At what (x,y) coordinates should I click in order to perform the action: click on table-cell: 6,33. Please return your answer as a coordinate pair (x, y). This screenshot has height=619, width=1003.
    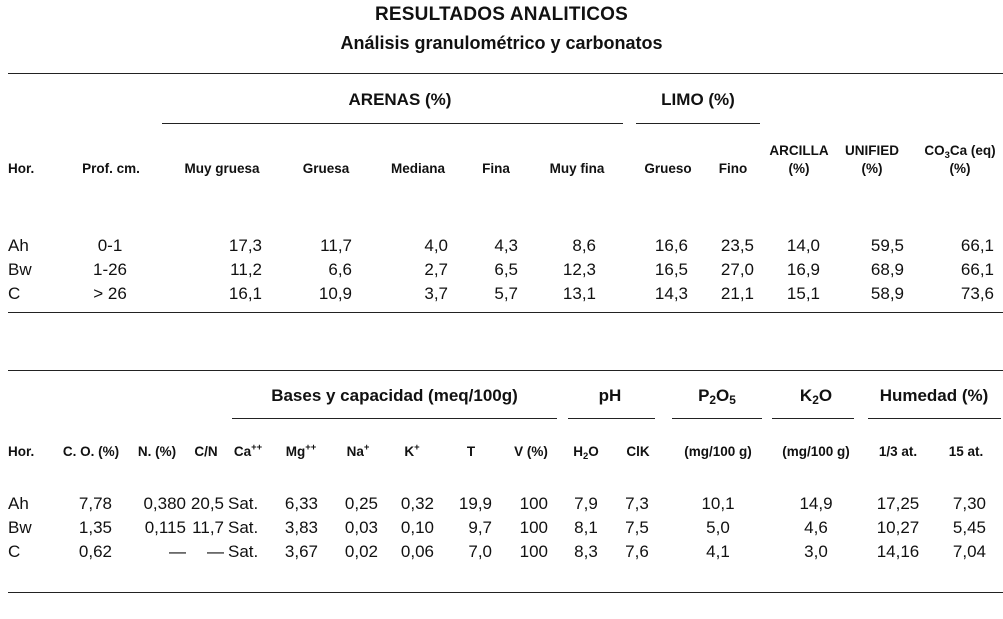
    Looking at the image, I should click on (301, 503).